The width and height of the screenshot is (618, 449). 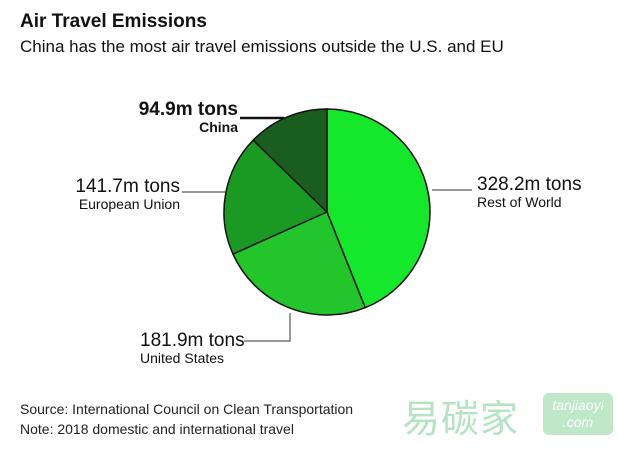 I want to click on slice-value: 141.7m tons, so click(x=127, y=186).